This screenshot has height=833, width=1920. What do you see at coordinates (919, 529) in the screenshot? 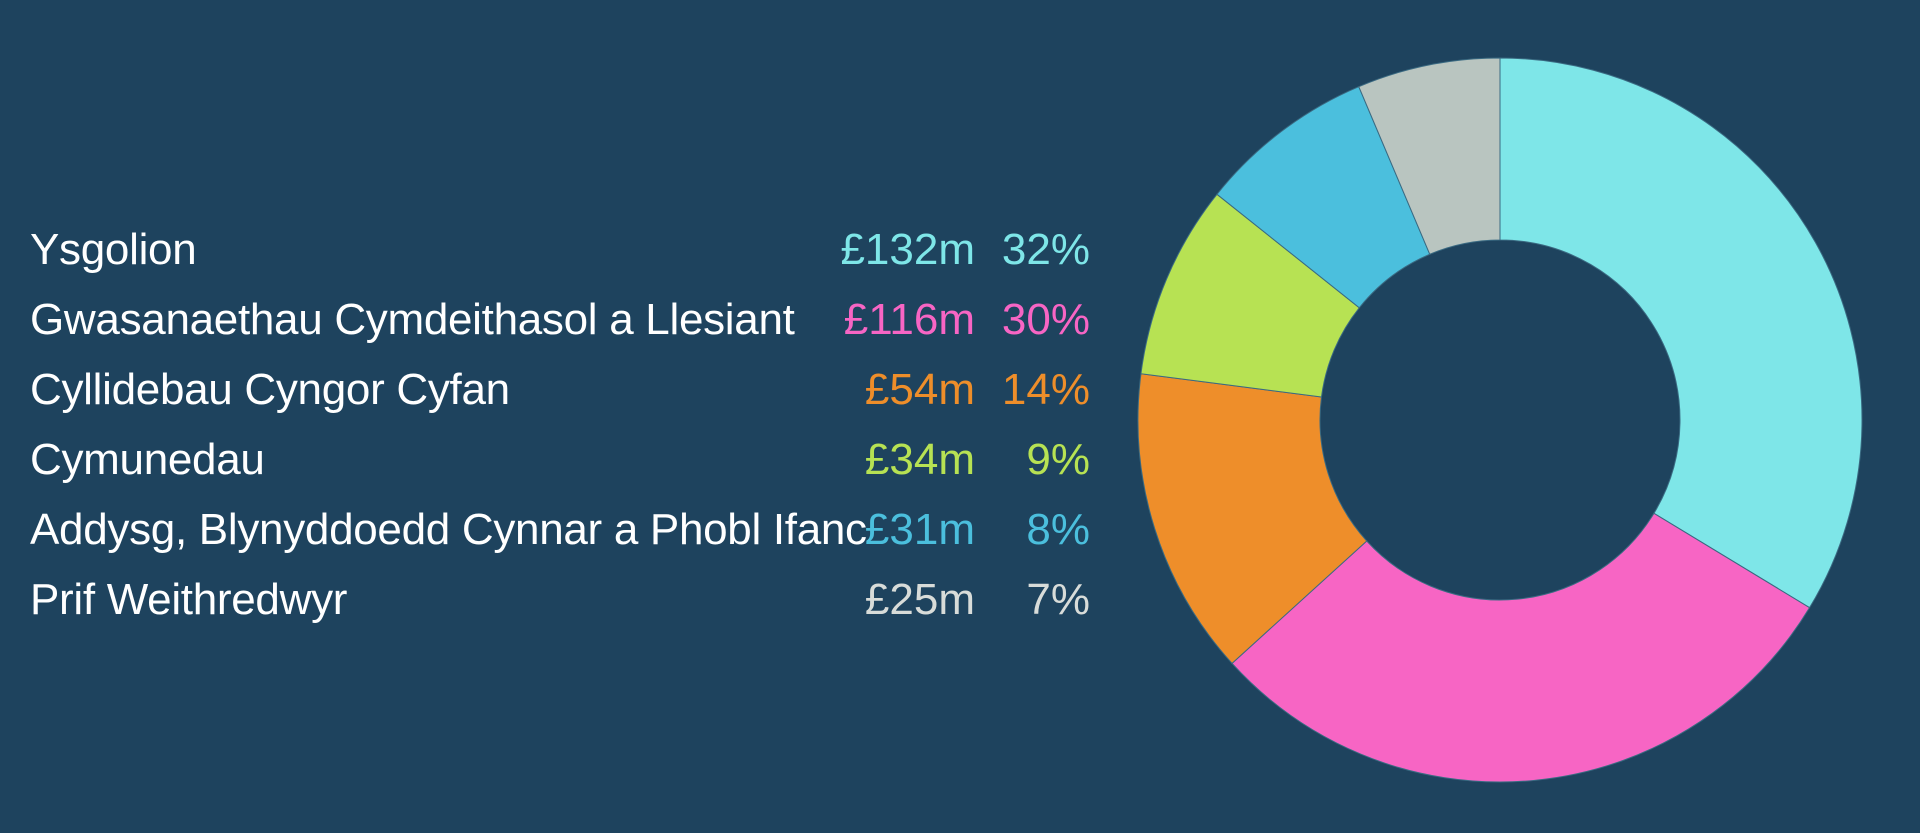
I see `legend-value: £31m` at bounding box center [919, 529].